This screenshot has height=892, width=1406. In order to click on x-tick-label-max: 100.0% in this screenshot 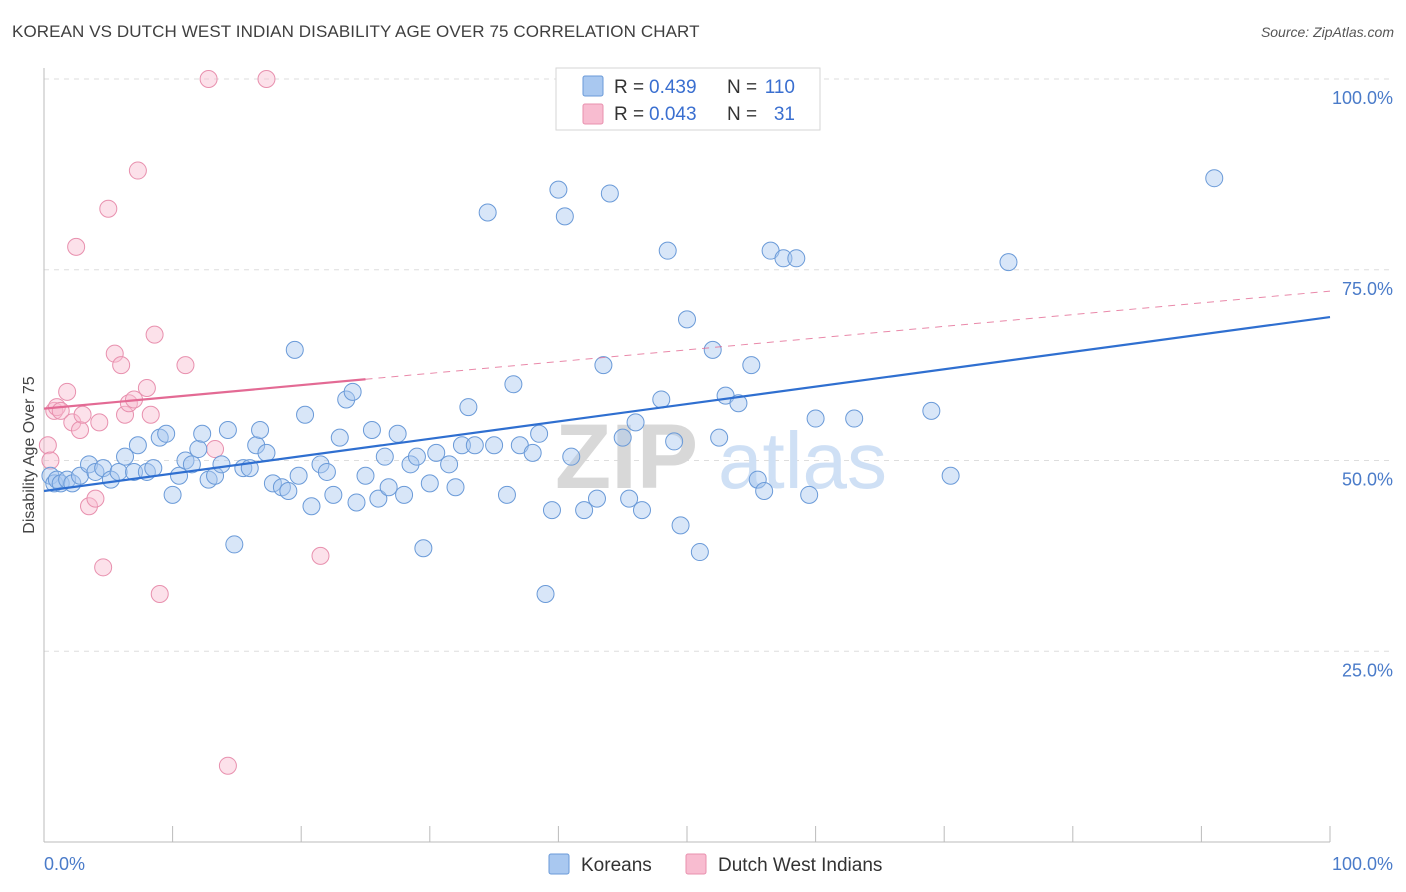, I will do `click(1362, 864)`.